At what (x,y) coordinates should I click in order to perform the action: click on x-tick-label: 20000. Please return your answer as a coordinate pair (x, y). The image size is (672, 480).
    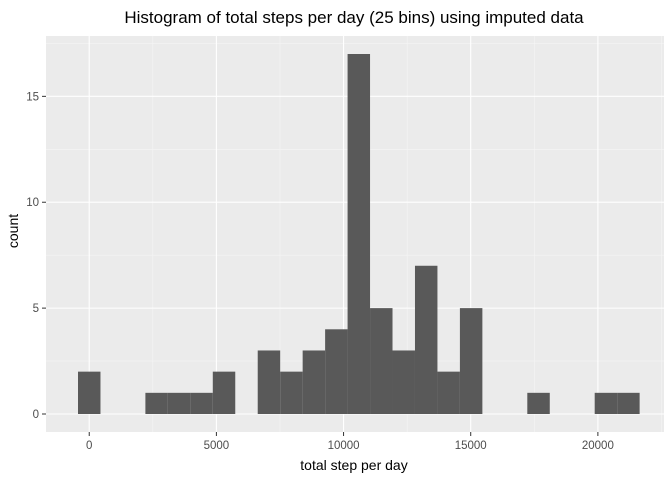
    Looking at the image, I should click on (598, 446).